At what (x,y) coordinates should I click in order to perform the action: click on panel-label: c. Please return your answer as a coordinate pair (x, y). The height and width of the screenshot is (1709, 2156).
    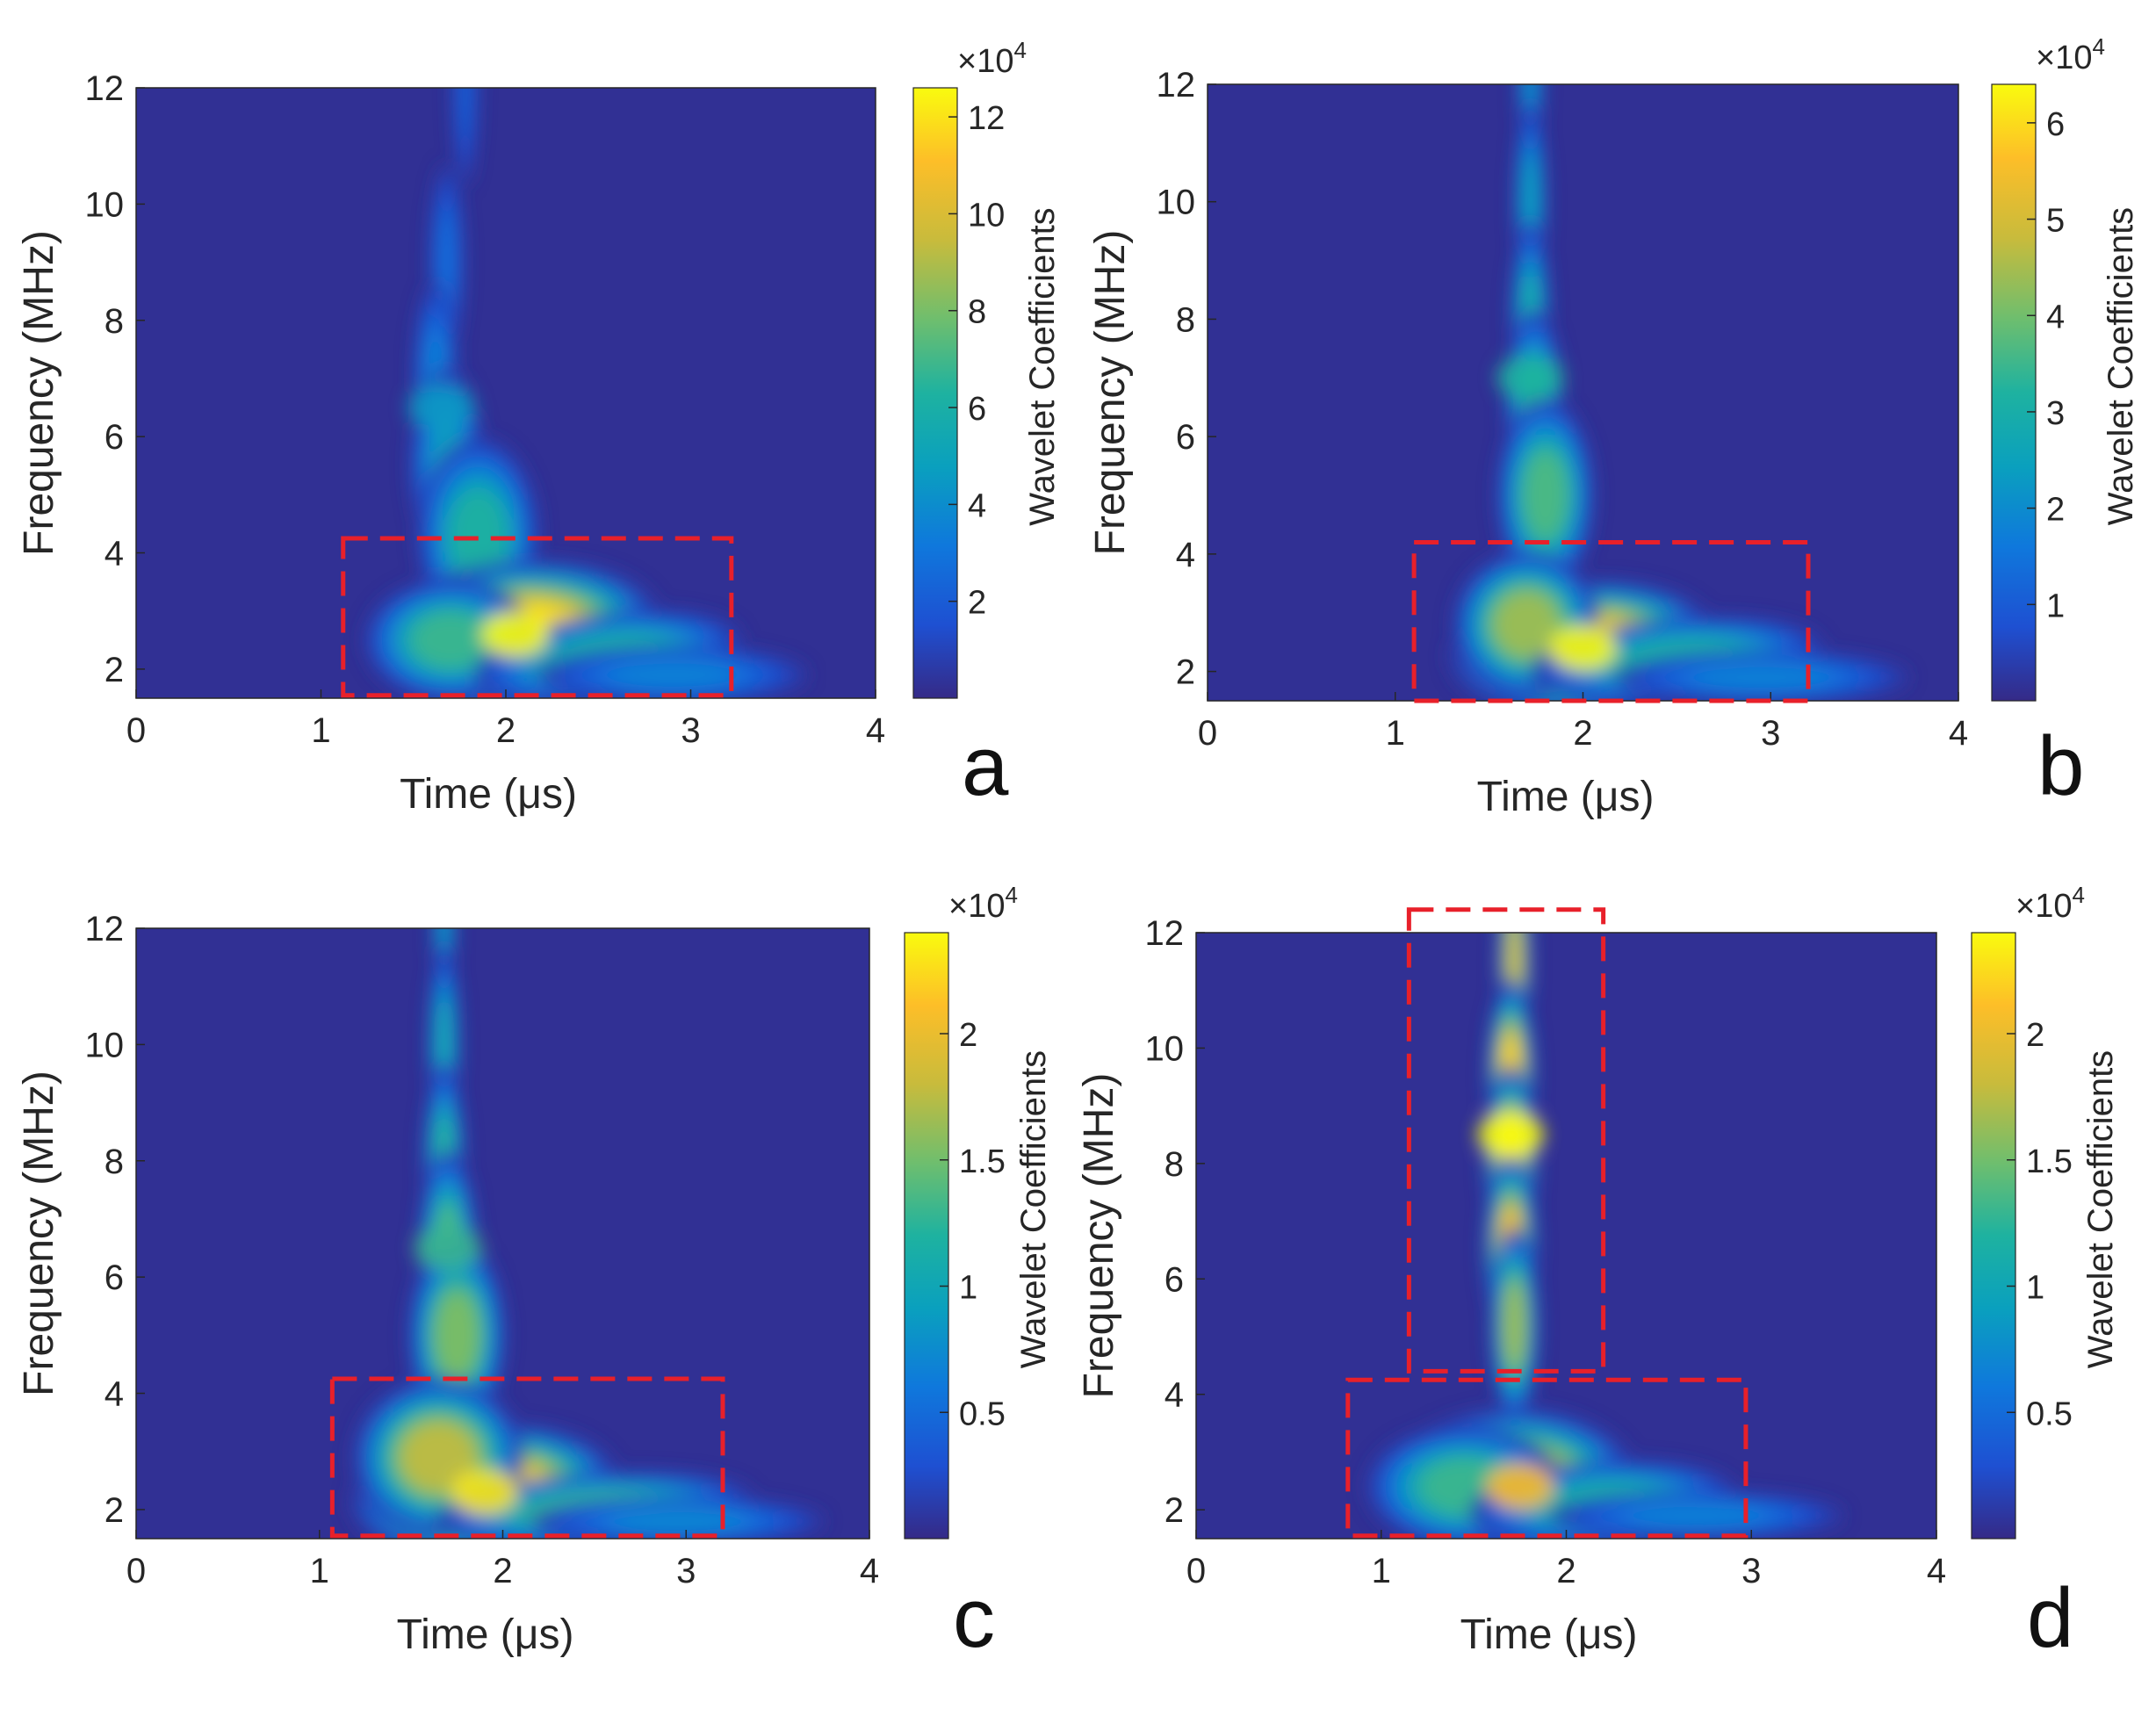
    Looking at the image, I should click on (974, 1618).